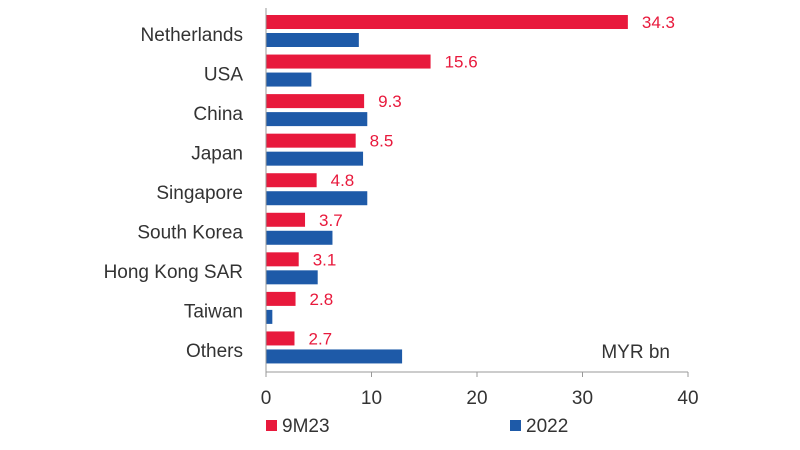 The image size is (800, 450). What do you see at coordinates (271, 425) in the screenshot?
I see `legend-swatch-9m23` at bounding box center [271, 425].